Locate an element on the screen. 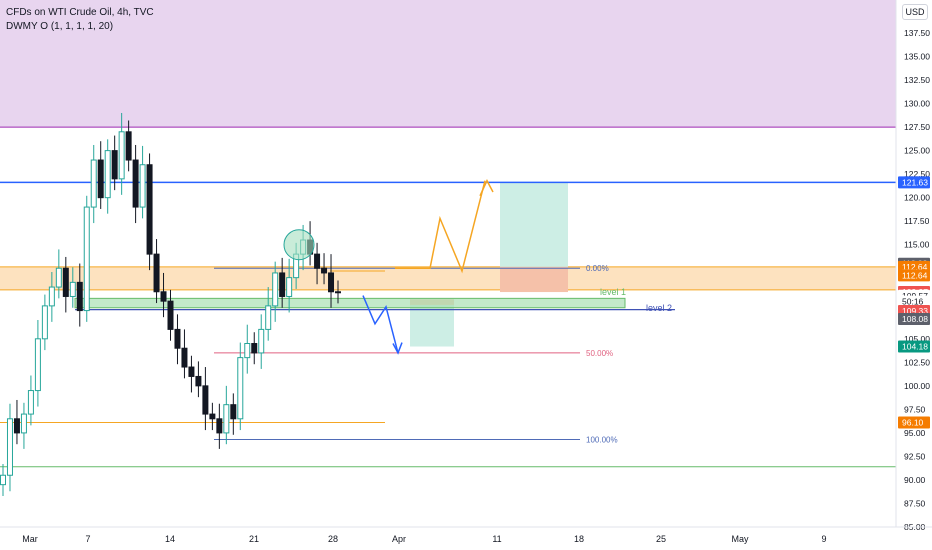 The height and width of the screenshot is (550, 932). bullish-projection-path is located at coordinates (440, 227).